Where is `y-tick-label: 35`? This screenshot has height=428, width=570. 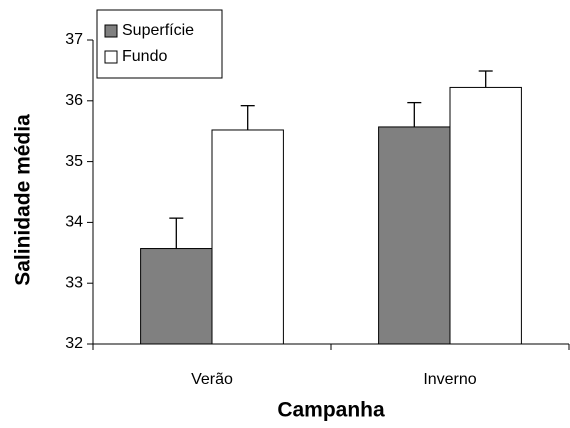 y-tick-label: 35 is located at coordinates (74, 161).